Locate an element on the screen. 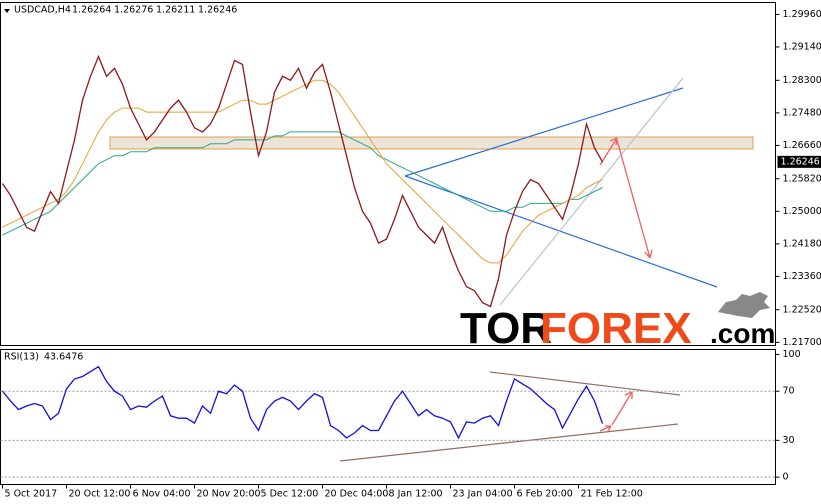 This screenshot has height=504, width=821. x-tick-label: 20 Nov 20:00 is located at coordinates (229, 494).